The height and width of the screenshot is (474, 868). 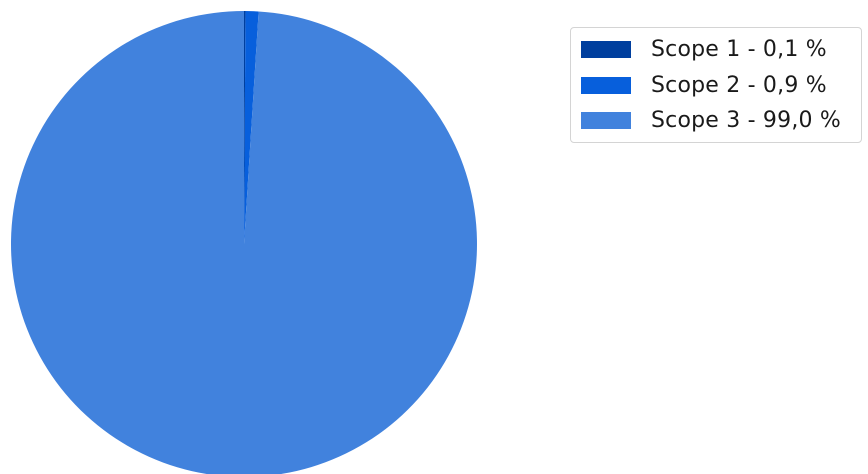 I want to click on legend-label-scope-2: Scope 2 - 0,9 %, so click(x=739, y=85).